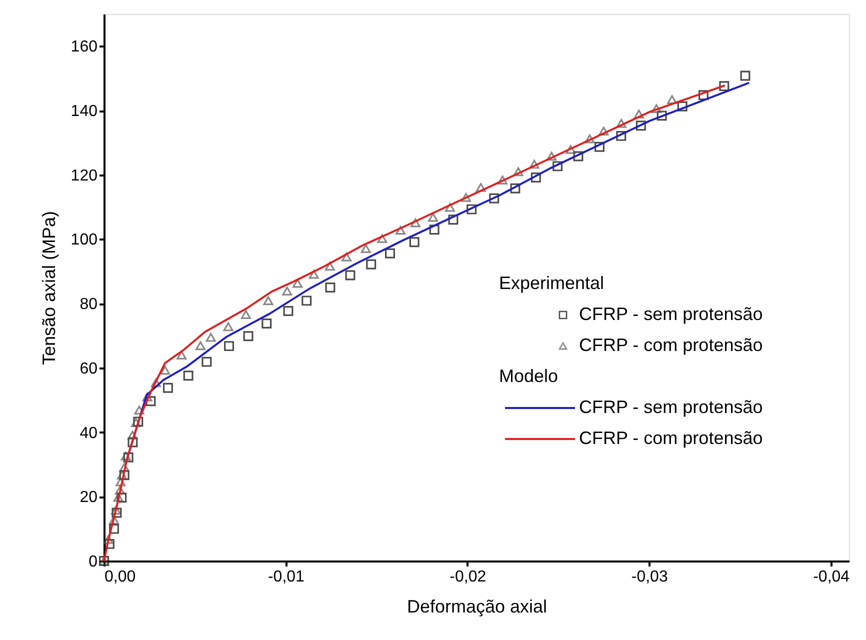 This screenshot has width=866, height=640. What do you see at coordinates (84, 175) in the screenshot?
I see `y-tick-label: 120` at bounding box center [84, 175].